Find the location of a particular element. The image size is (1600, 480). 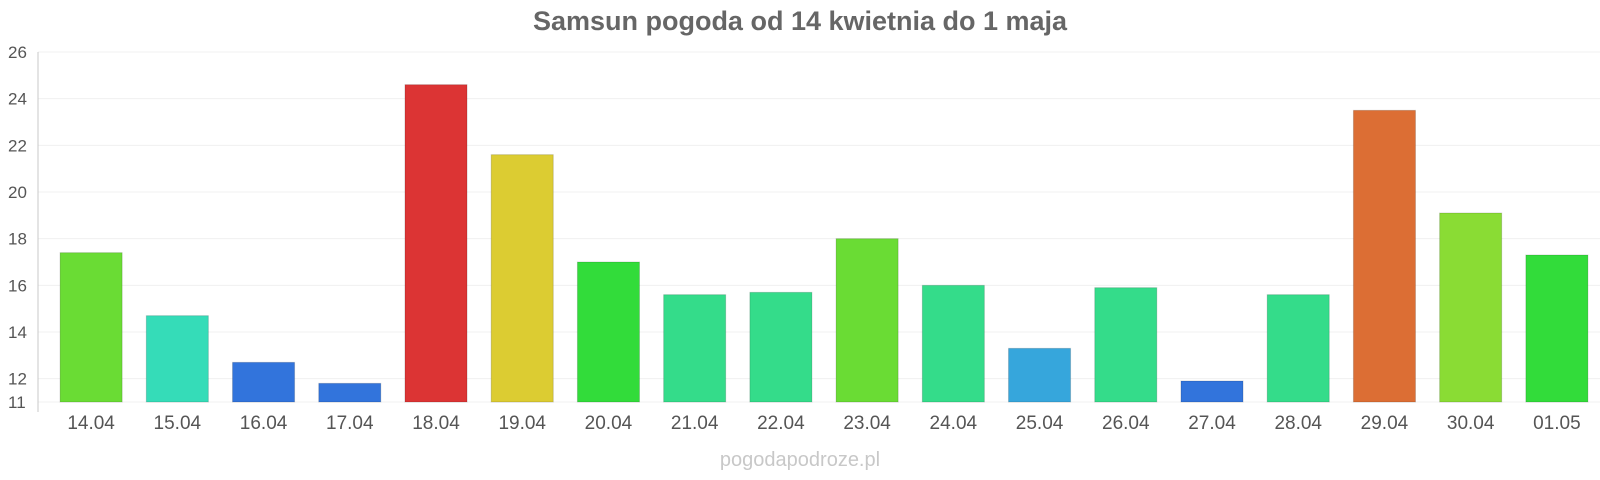

bar-17.04 is located at coordinates (350, 392).